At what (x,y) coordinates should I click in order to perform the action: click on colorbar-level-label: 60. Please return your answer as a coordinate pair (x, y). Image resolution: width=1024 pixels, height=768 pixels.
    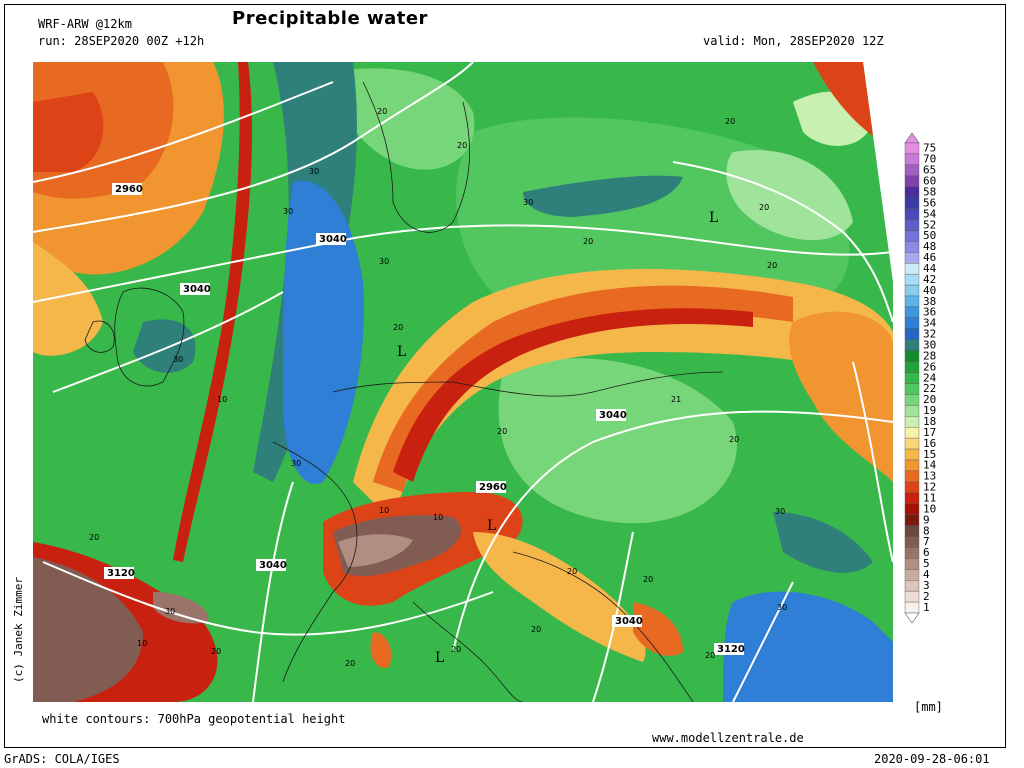
    Looking at the image, I should click on (929, 181).